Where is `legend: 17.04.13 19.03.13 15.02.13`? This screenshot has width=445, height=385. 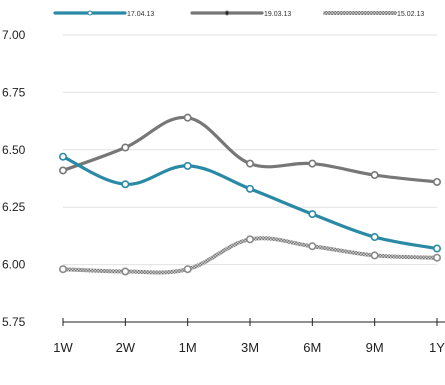 legend: 17.04.13 19.03.13 15.02.13 is located at coordinates (238, 14).